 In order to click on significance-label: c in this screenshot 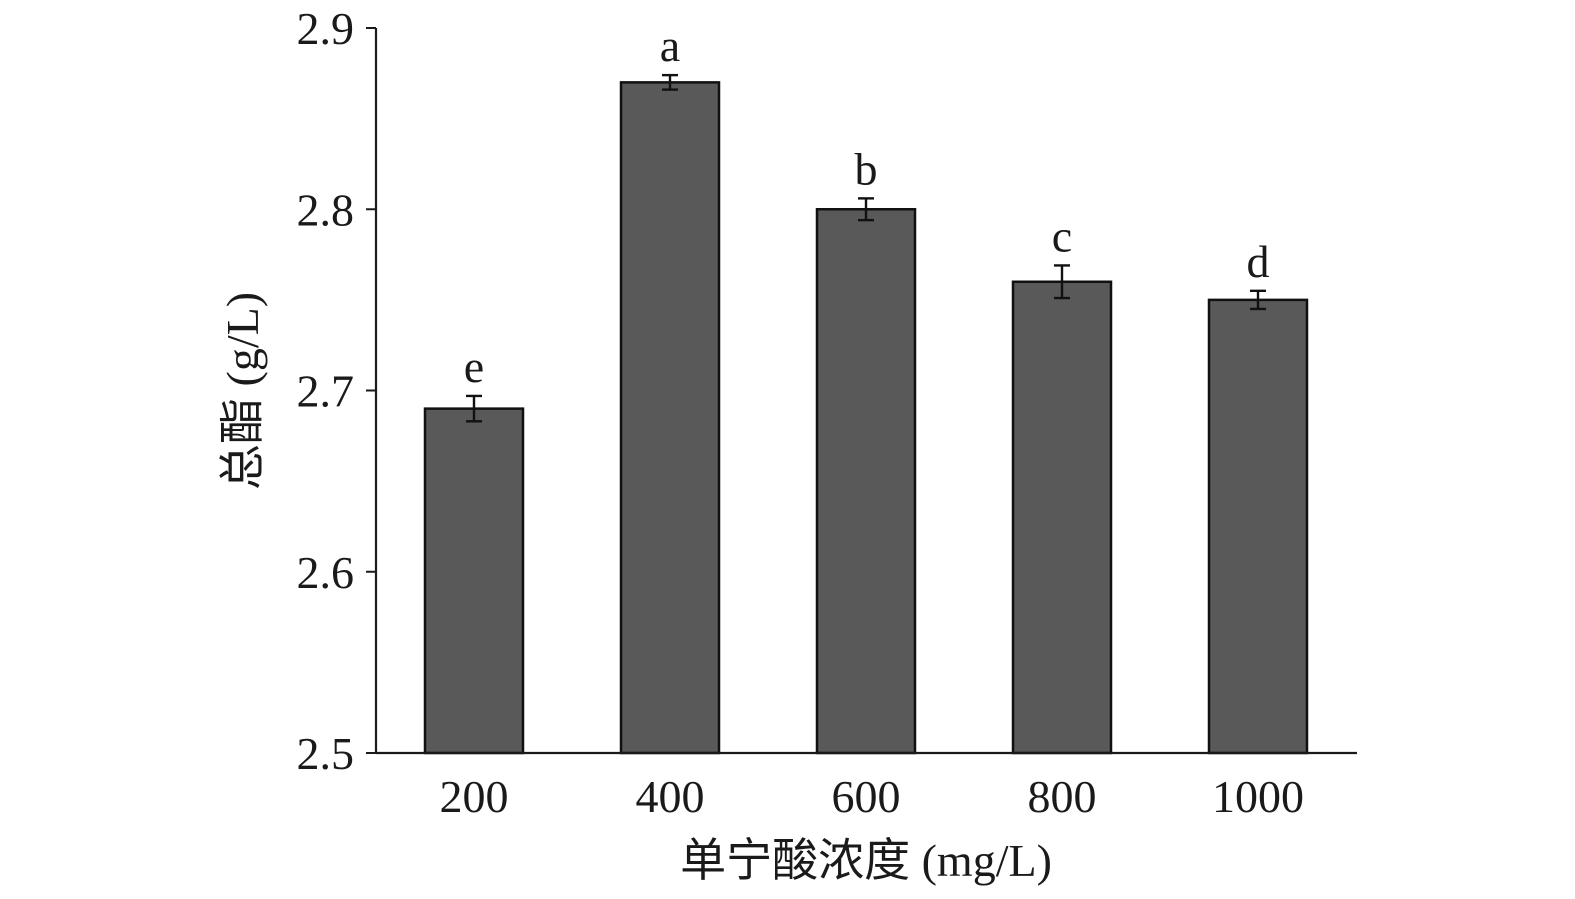, I will do `click(1062, 235)`.